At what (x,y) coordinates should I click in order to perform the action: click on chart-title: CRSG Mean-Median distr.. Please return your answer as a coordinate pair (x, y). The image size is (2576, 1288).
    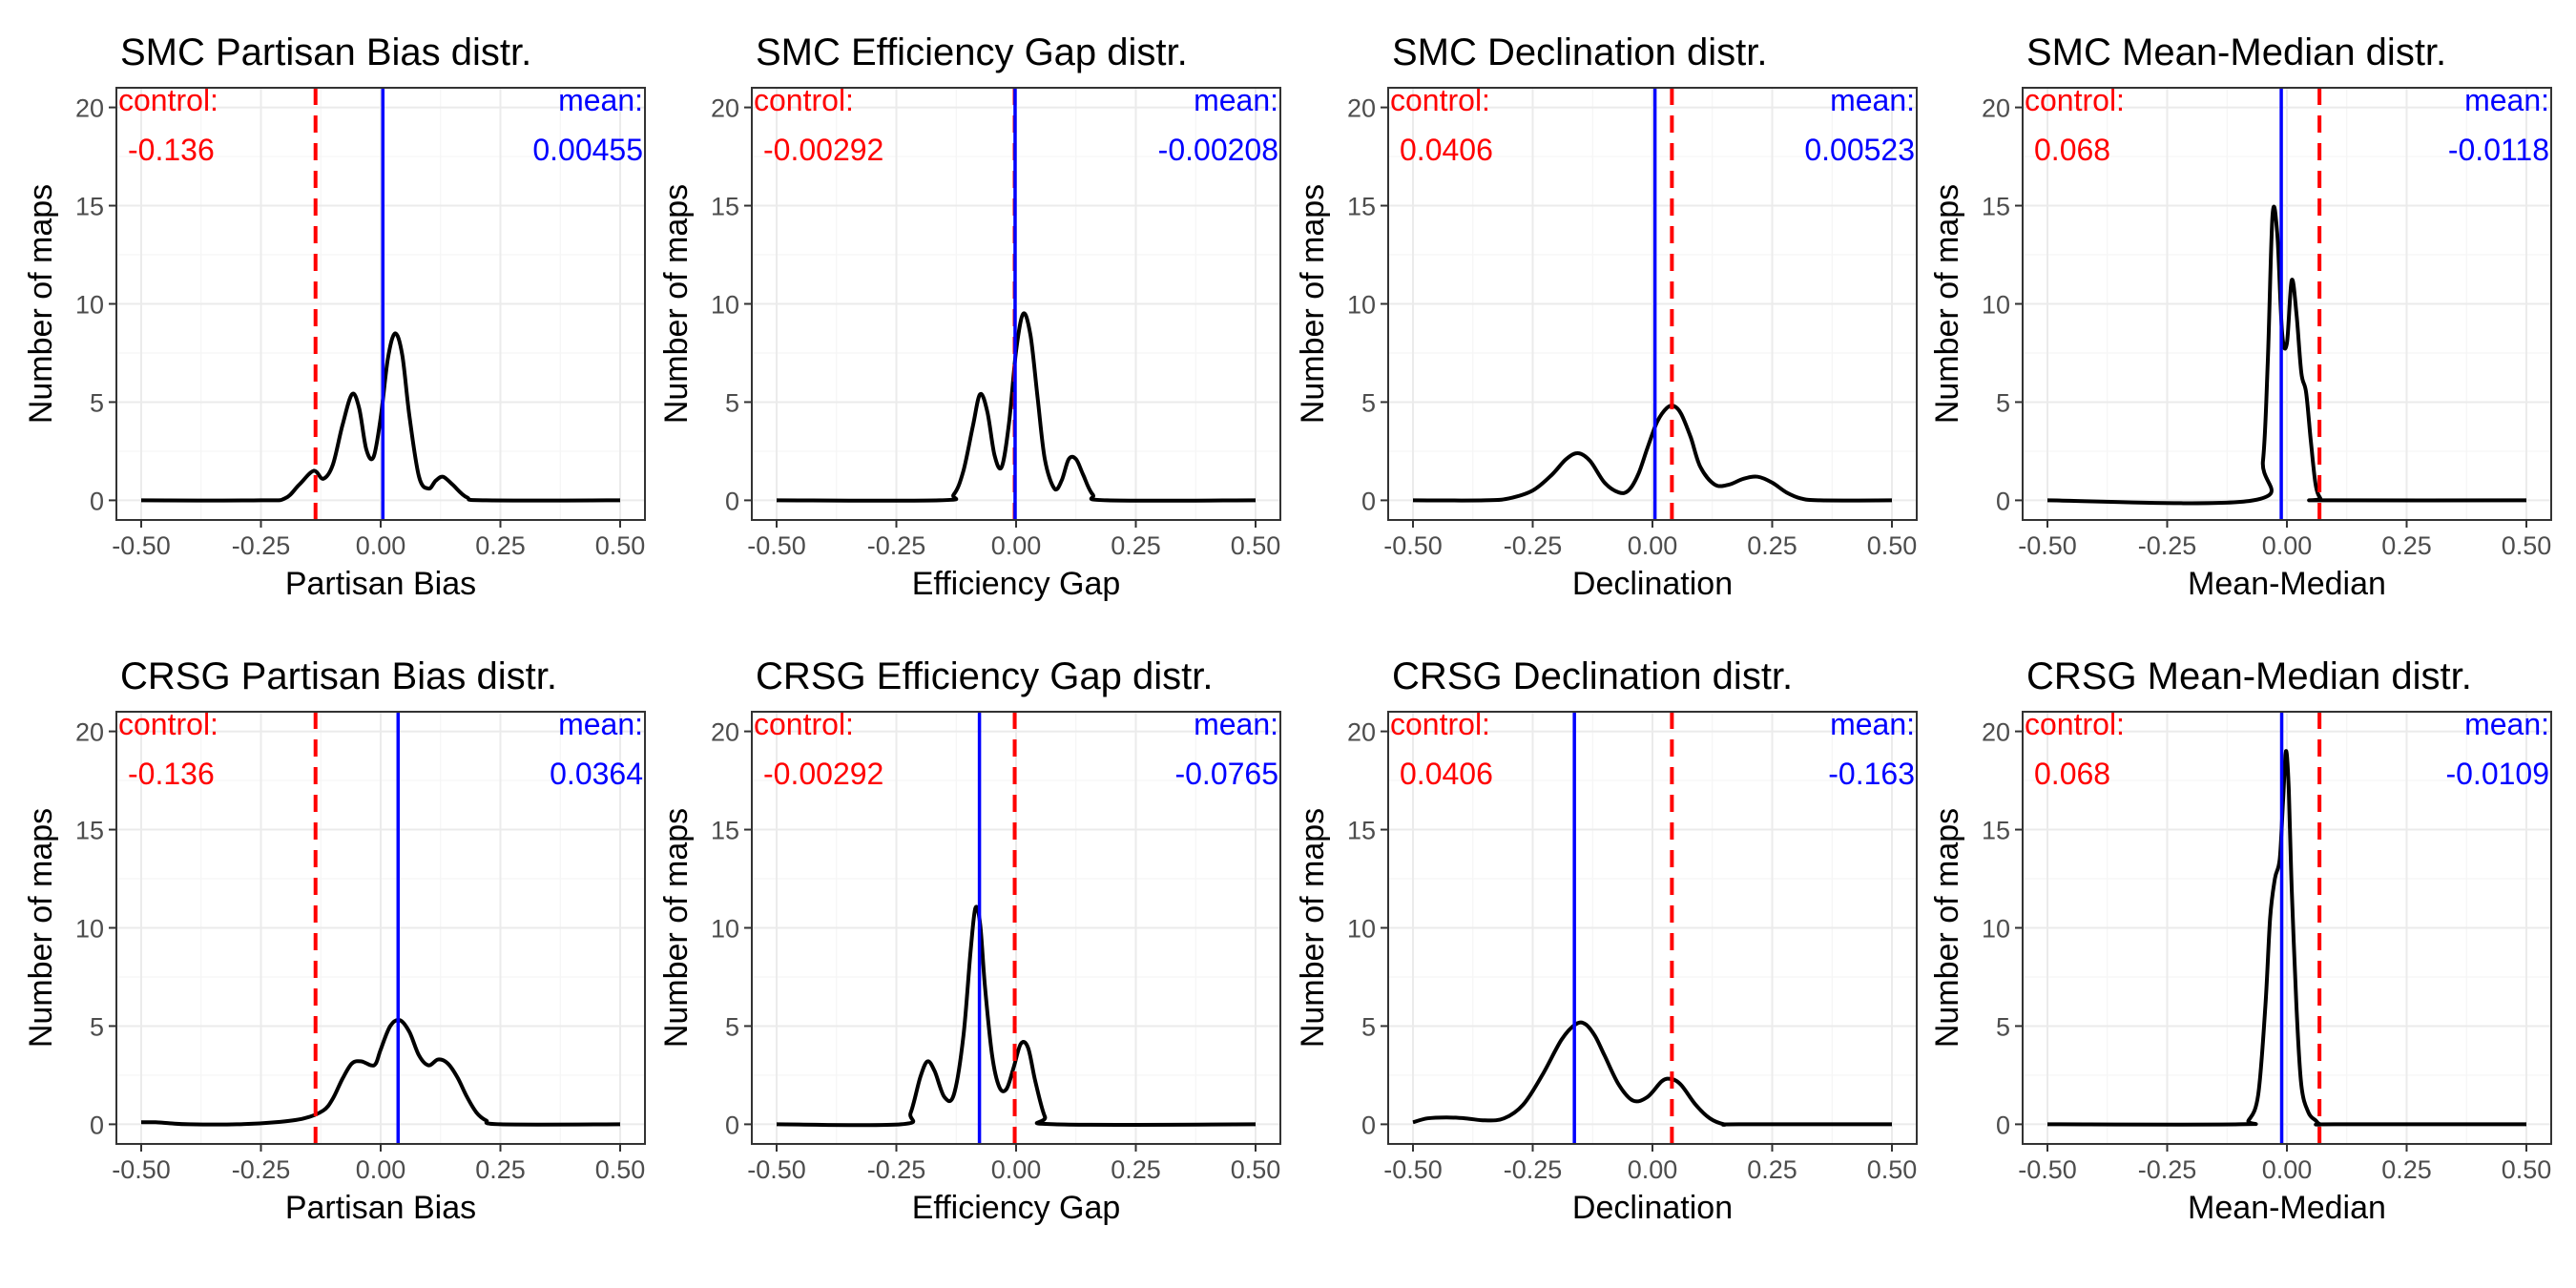
    Looking at the image, I should click on (2249, 676).